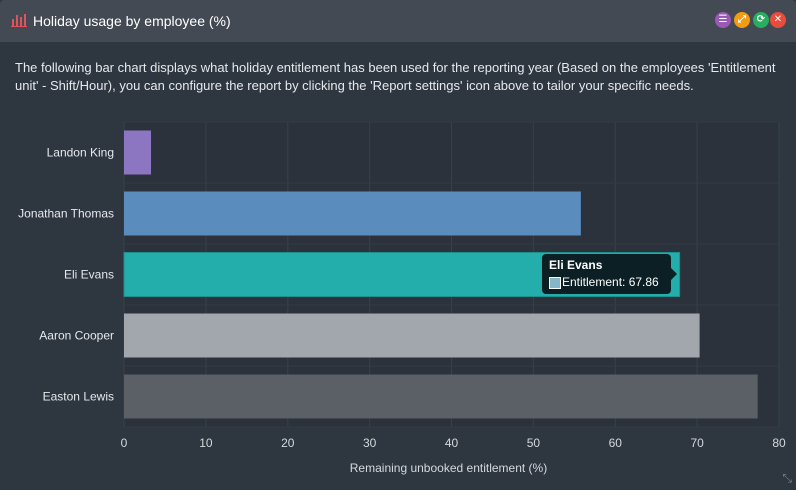 The height and width of the screenshot is (490, 796). Describe the element at coordinates (398, 21) in the screenshot. I see `widget-header: Holiday usage by employee (%) ☰ ⤢ ⟳ ✕` at that location.